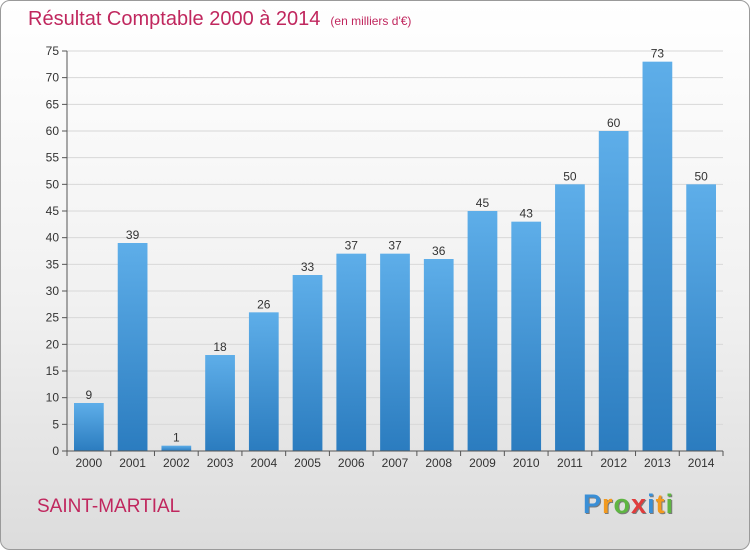  I want to click on y-tick-label: 0, so click(55, 451).